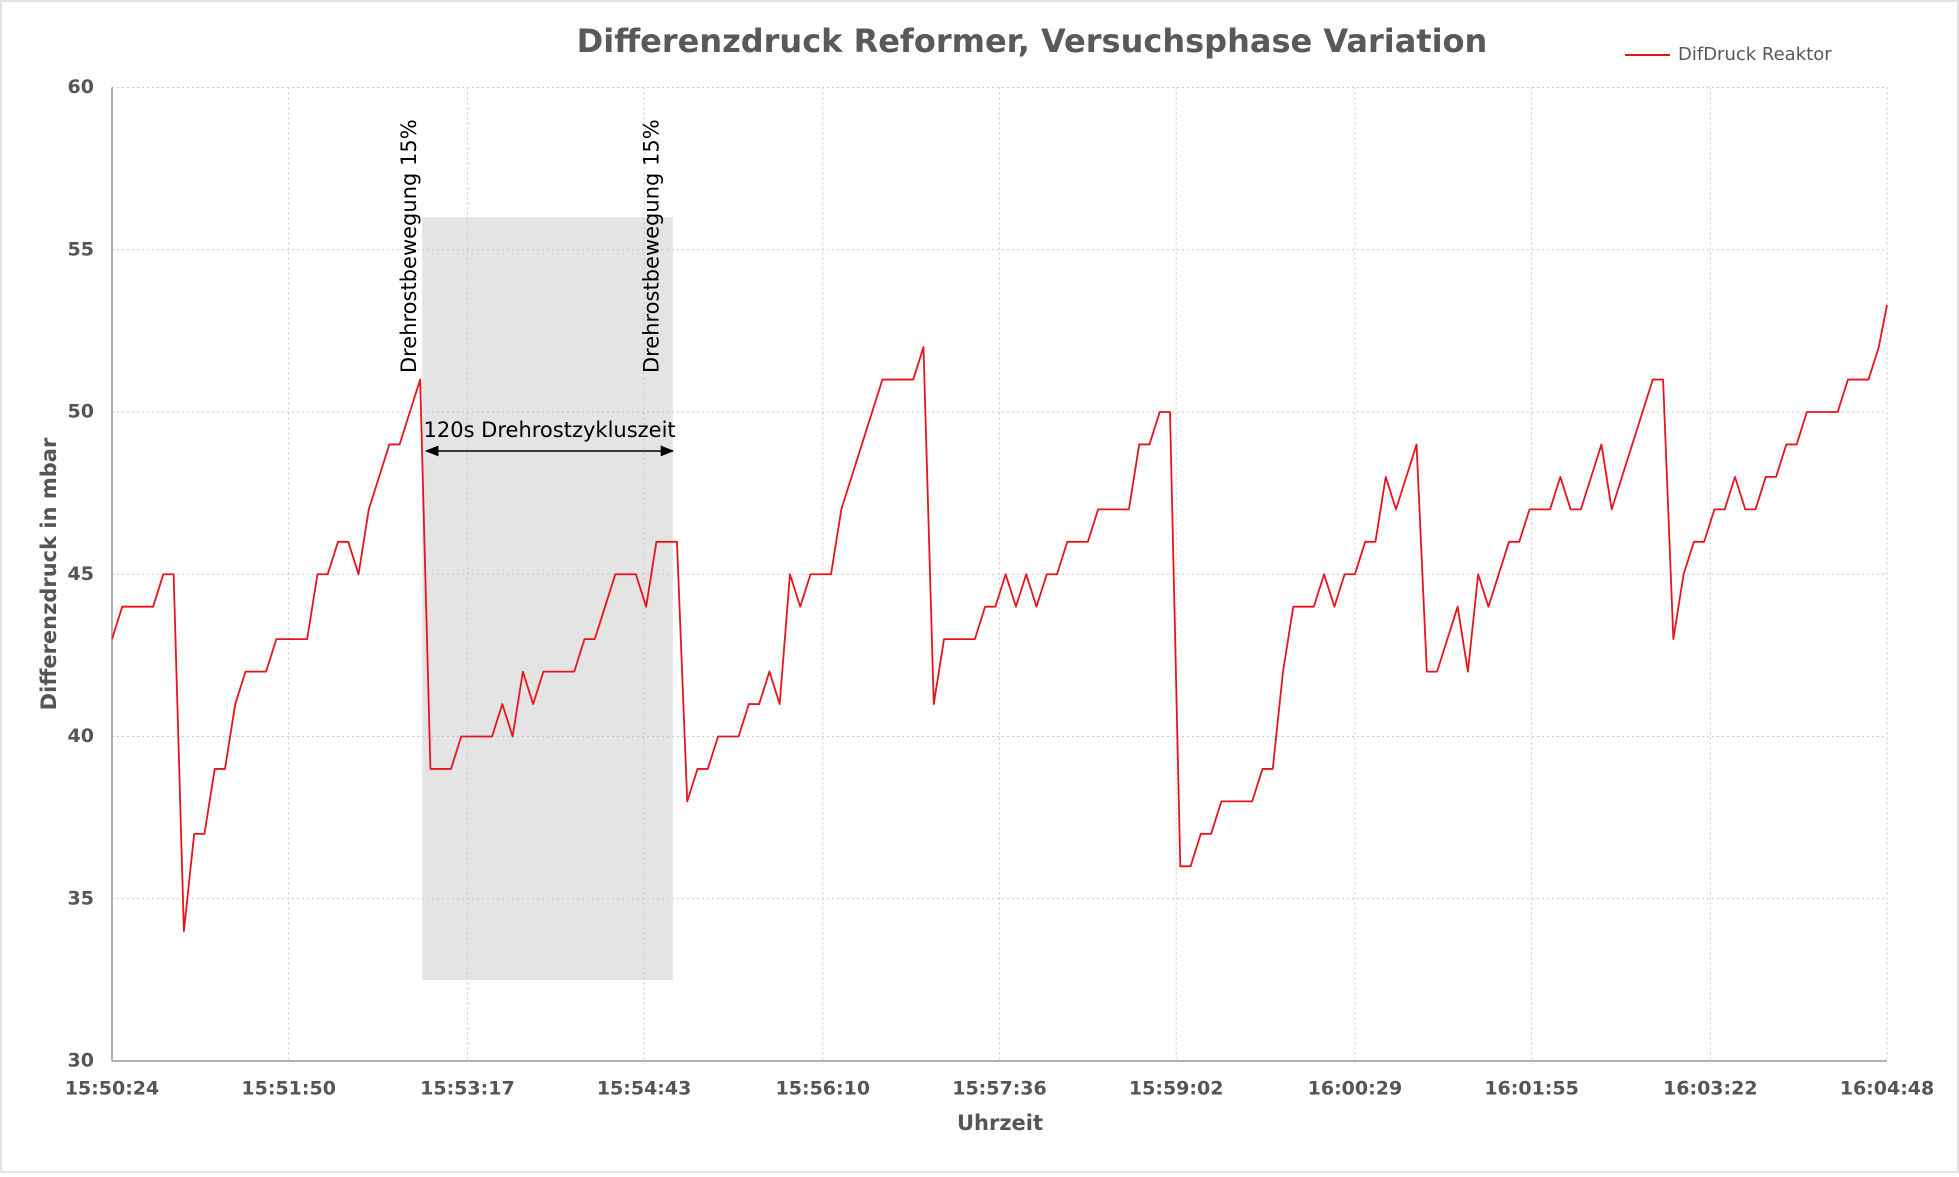 Image resolution: width=1959 pixels, height=1177 pixels. Describe the element at coordinates (549, 430) in the screenshot. I see `interval-label: 120s Drehrostzykluszeit` at that location.